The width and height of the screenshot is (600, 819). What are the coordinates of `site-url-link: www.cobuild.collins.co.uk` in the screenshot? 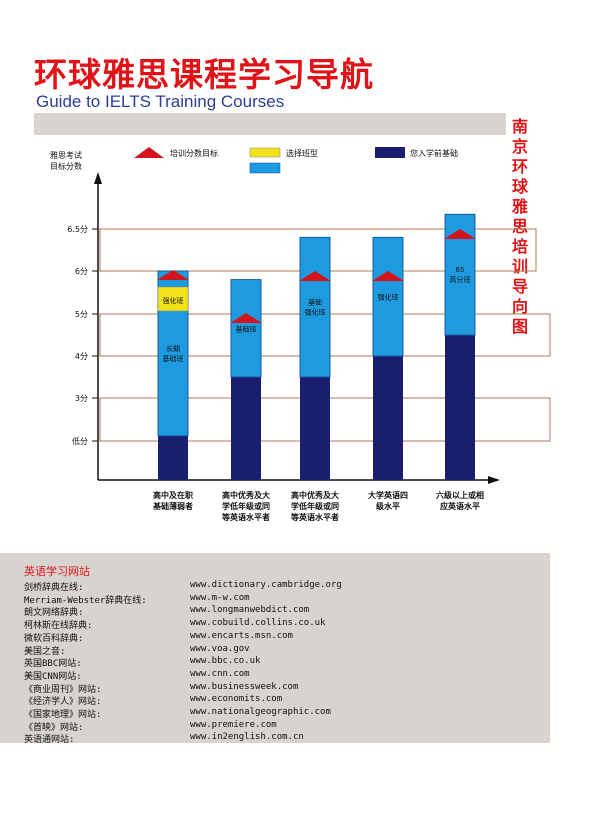 It's located at (258, 623).